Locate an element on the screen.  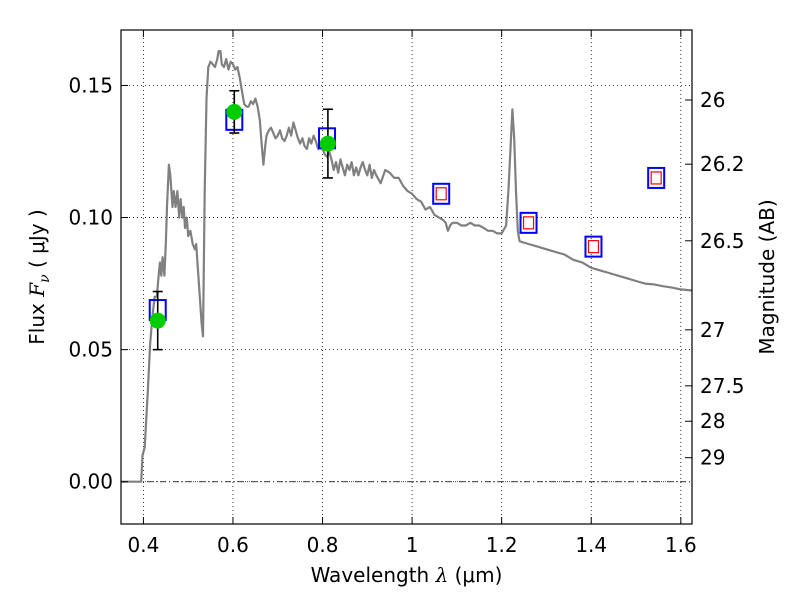
x-tick-label: 1.6 is located at coordinates (681, 545).